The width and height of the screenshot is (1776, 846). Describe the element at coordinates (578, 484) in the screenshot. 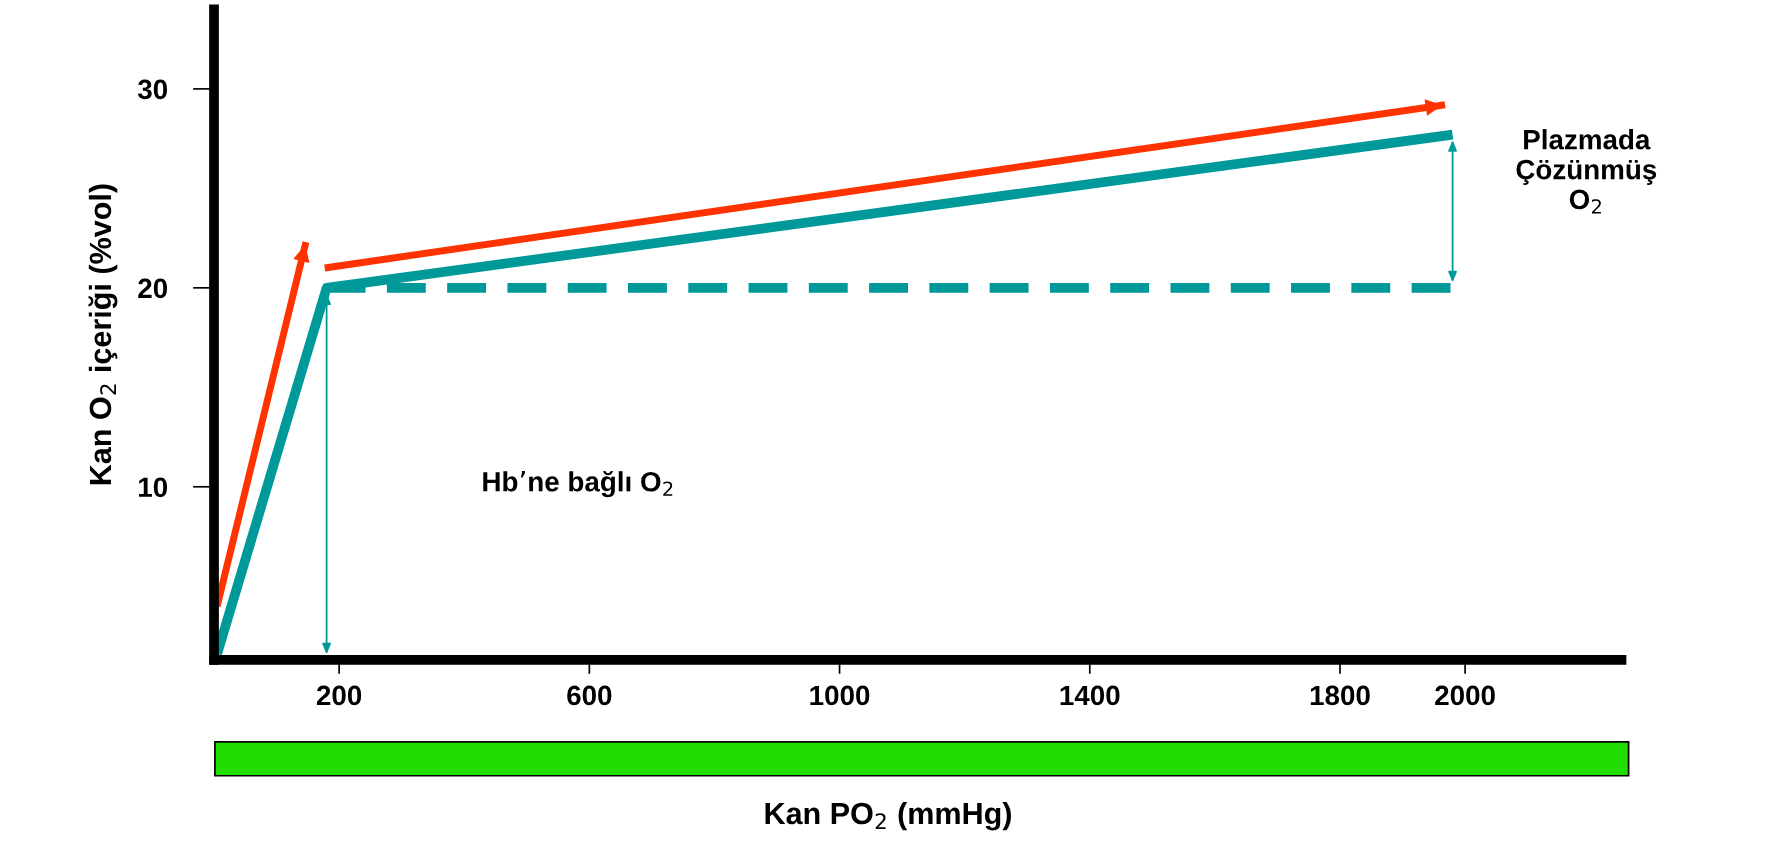

I see `annotation: Hb’ne bağlı O$_{2}$` at that location.